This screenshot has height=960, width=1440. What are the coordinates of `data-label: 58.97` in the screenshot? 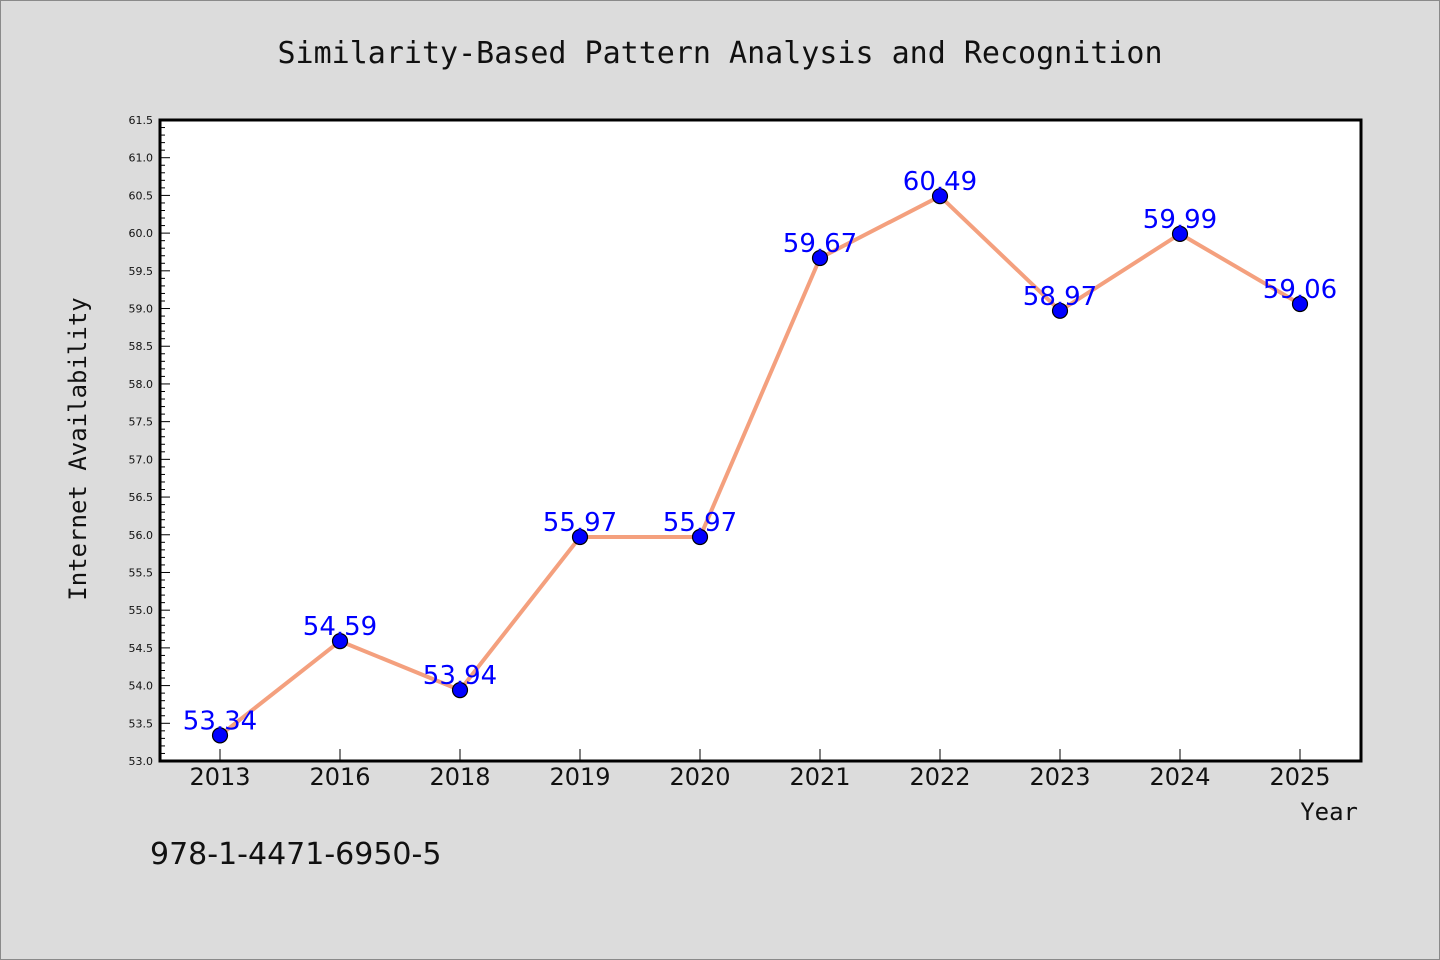 It's located at (1060, 297).